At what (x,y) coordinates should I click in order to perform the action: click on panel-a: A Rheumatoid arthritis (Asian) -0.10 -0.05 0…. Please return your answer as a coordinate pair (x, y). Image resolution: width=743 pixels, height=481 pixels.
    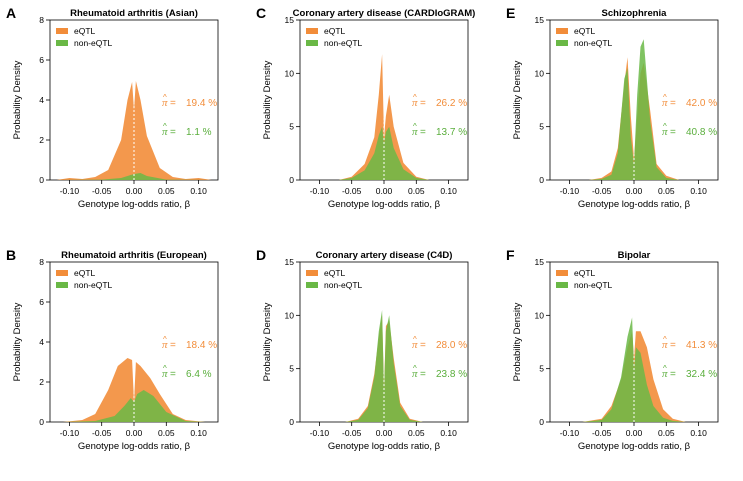
    Looking at the image, I should click on (112, 107).